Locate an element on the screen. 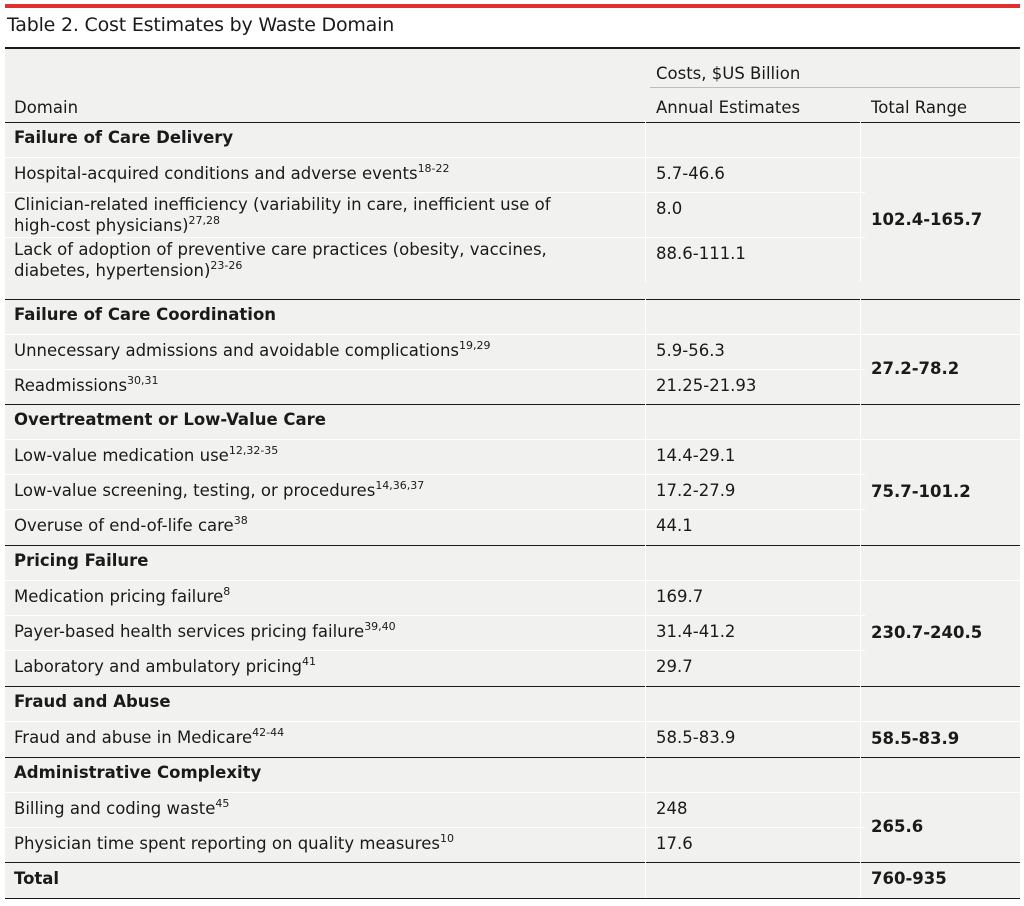 The image size is (1024, 906). reference-superscript: 27,28 is located at coordinates (204, 220).